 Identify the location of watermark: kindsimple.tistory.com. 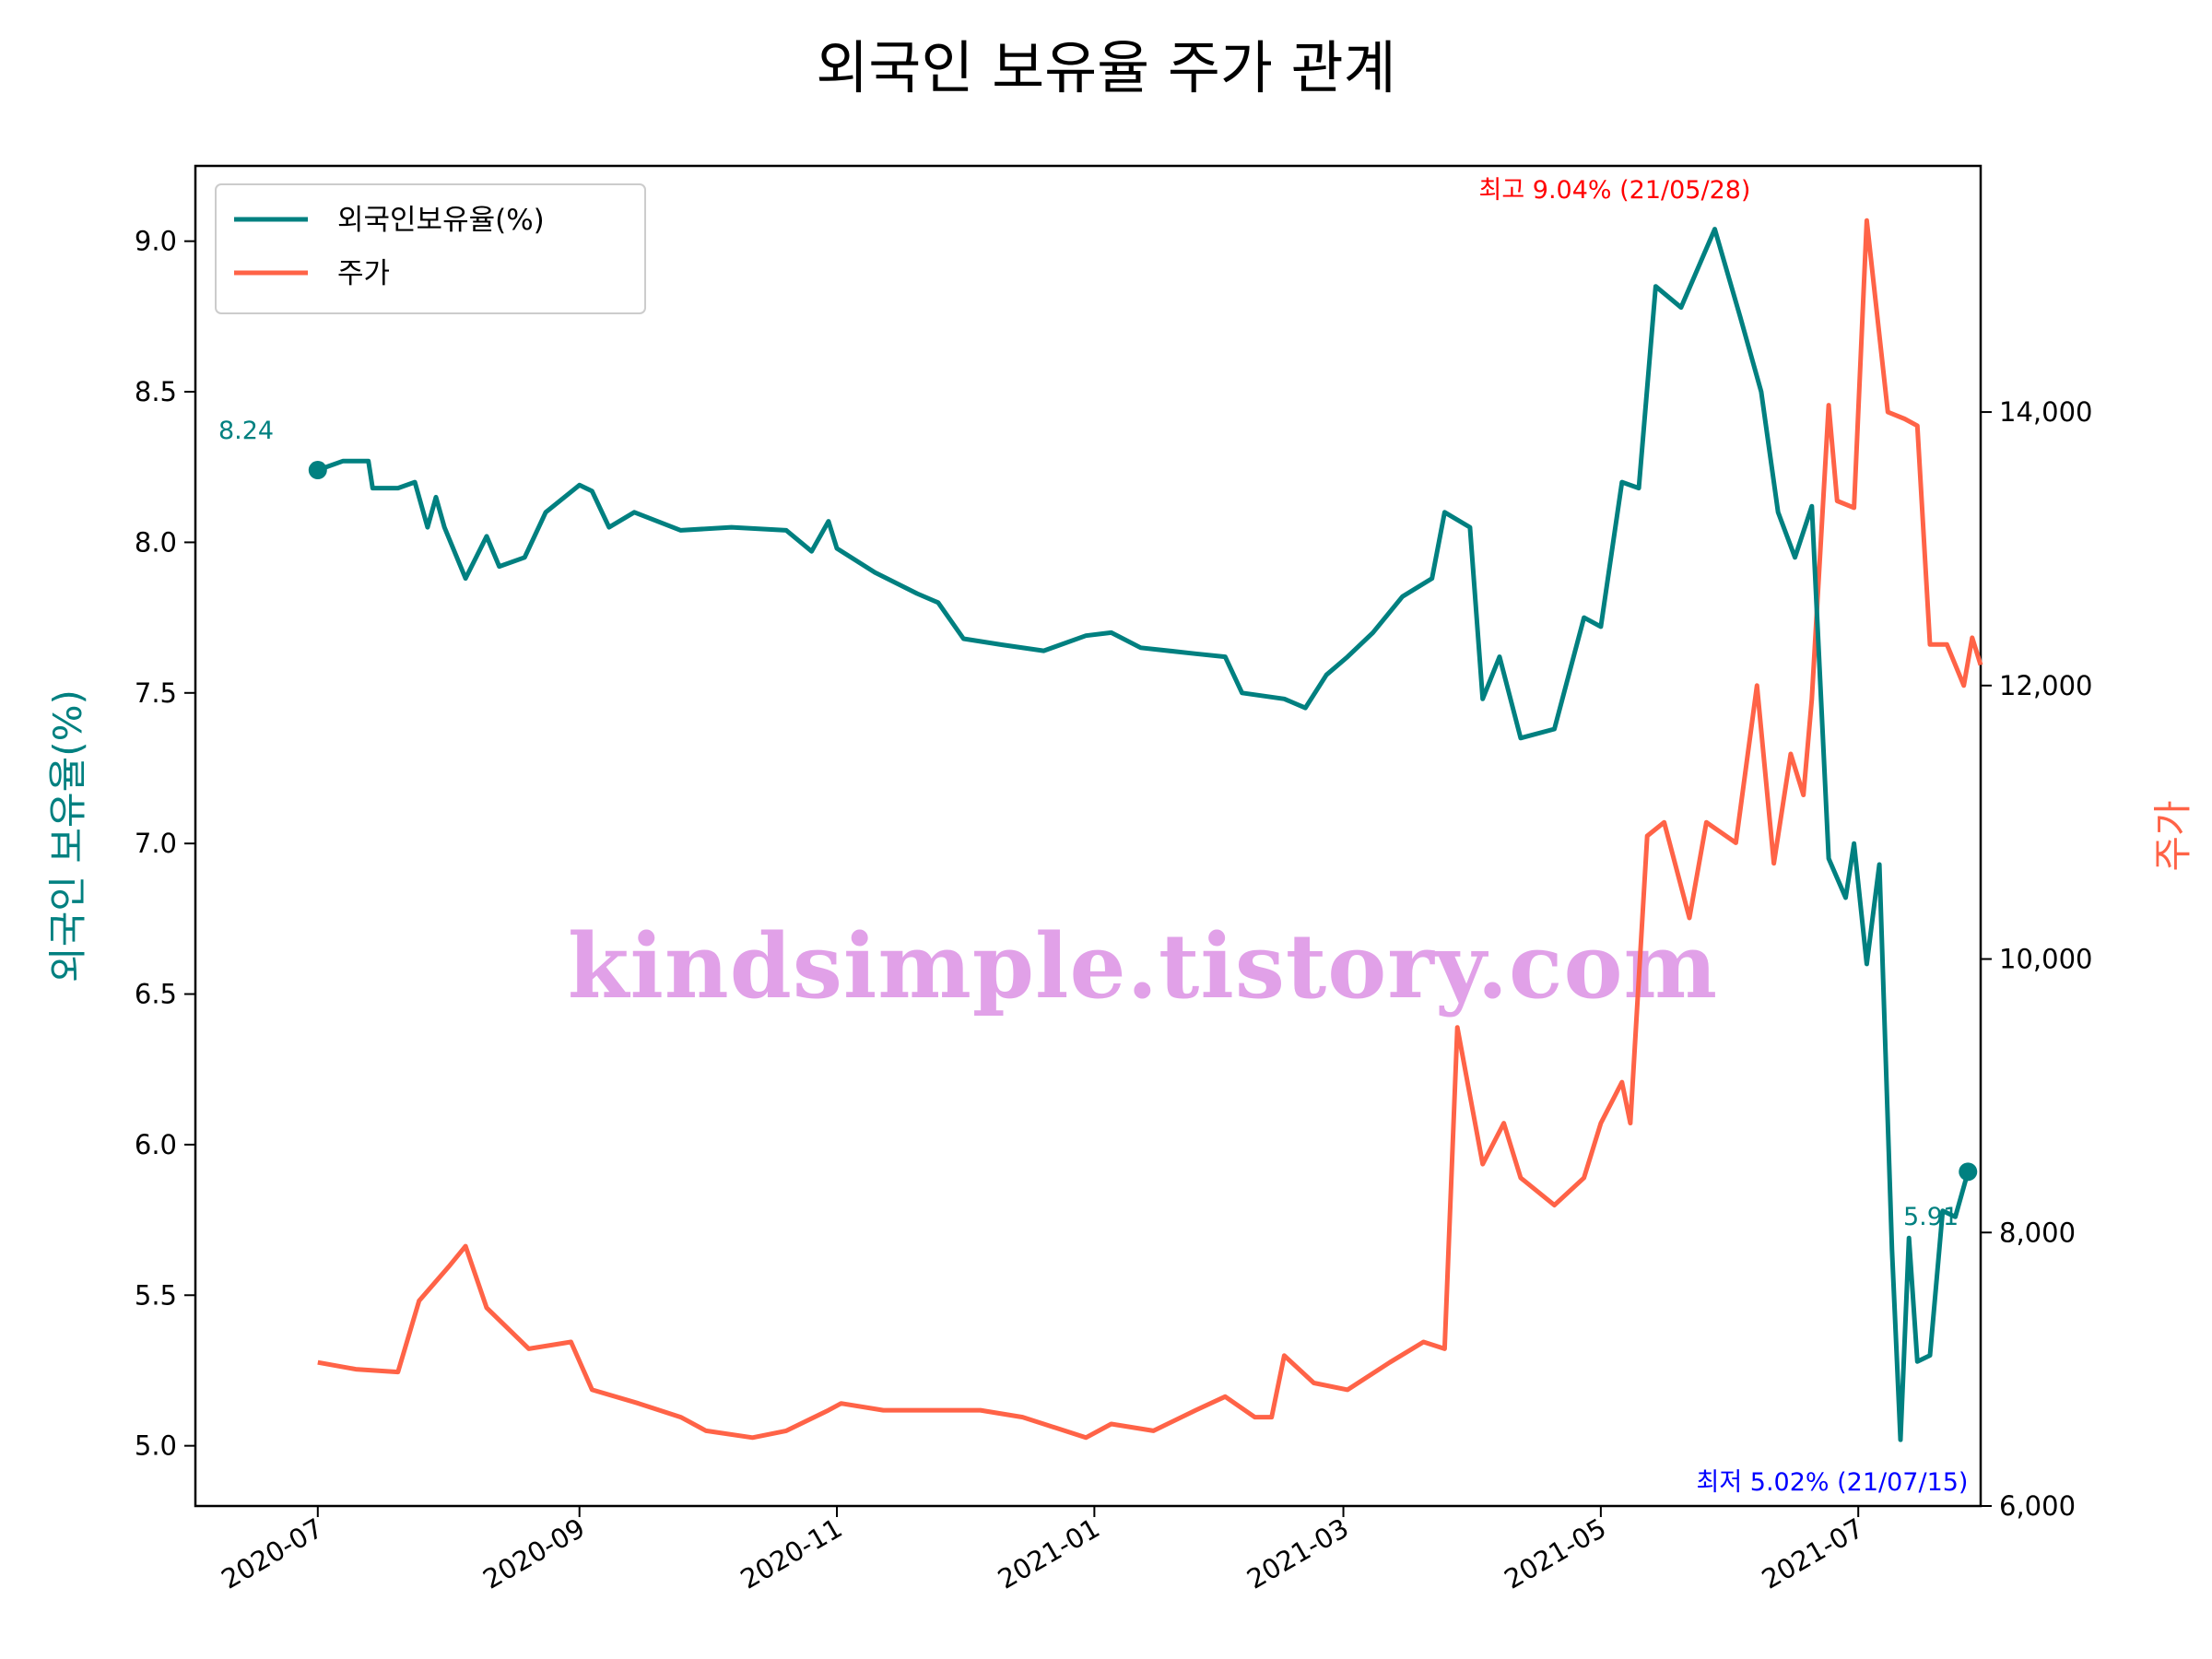
(1143, 966).